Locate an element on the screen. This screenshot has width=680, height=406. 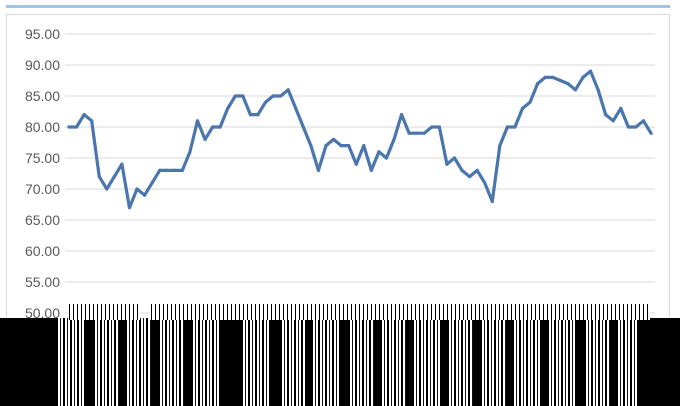
y-tick-label: 65.00 is located at coordinates (42, 220).